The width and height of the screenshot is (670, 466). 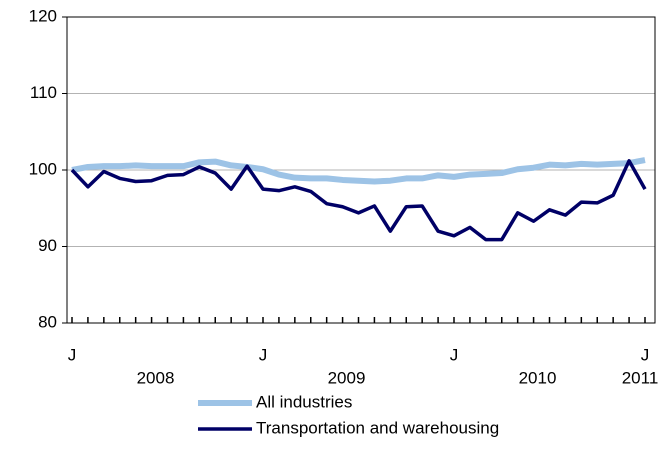 I want to click on y-tick-label: 120, so click(x=43, y=15).